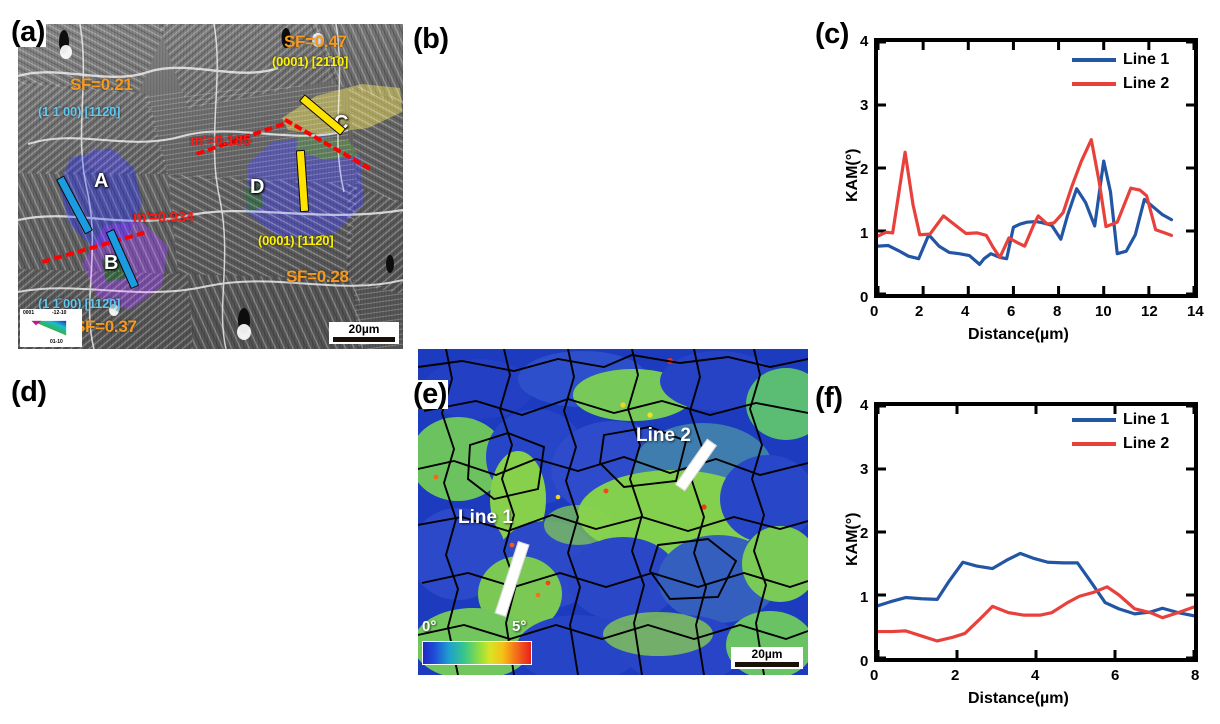  What do you see at coordinates (852, 175) in the screenshot?
I see `plot-c-ylabel: KAM(°)` at bounding box center [852, 175].